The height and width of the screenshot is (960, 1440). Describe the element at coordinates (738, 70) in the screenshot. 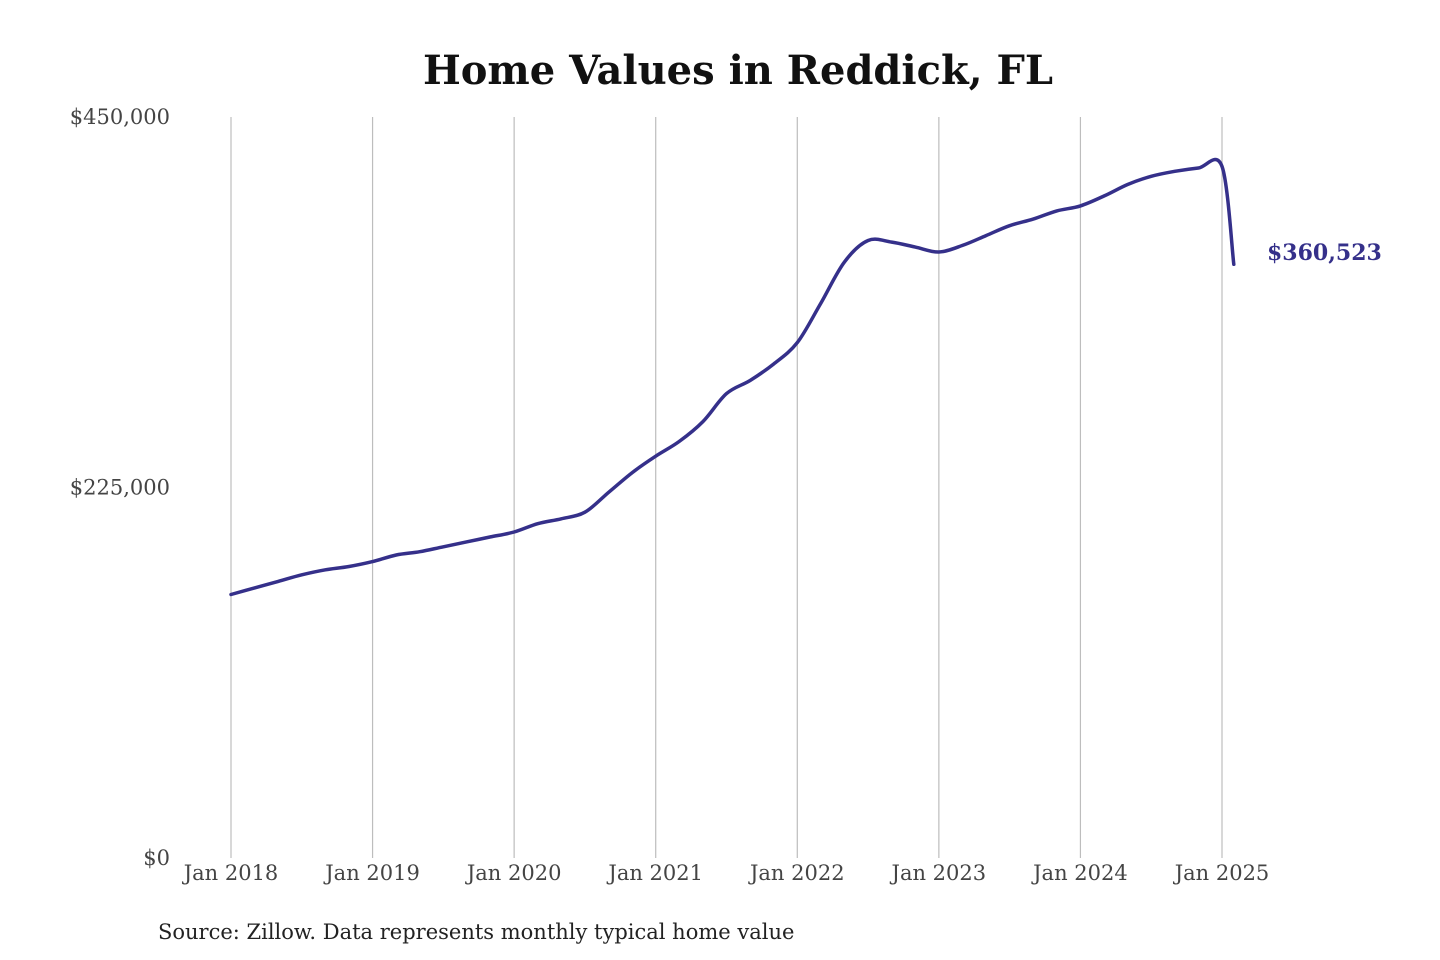

I see `chart-title: Home Values in Reddick, FL` at that location.